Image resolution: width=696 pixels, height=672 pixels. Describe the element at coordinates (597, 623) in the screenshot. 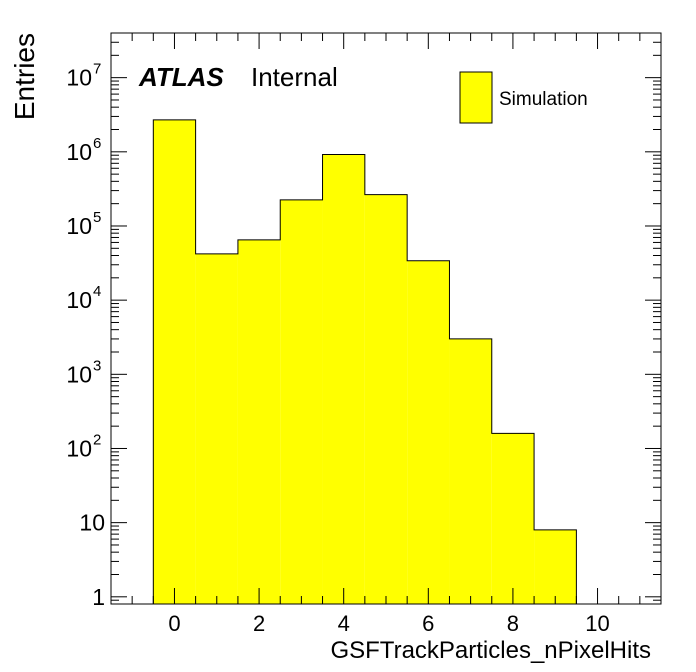

I see `x-tick-label: 10` at that location.